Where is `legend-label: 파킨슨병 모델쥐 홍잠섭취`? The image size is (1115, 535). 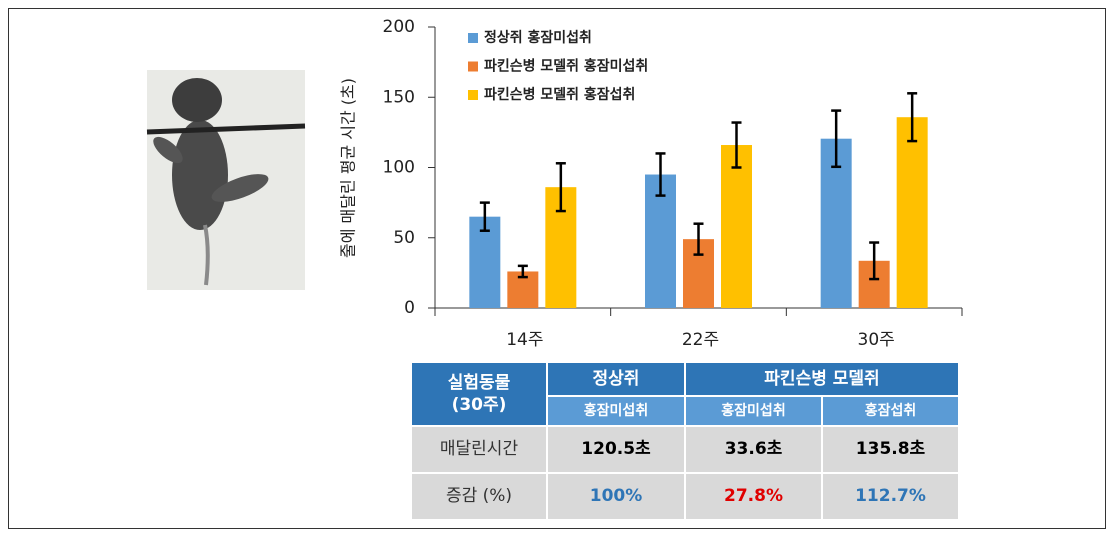 legend-label: 파킨슨병 모델쥐 홍잠섭취 is located at coordinates (559, 94).